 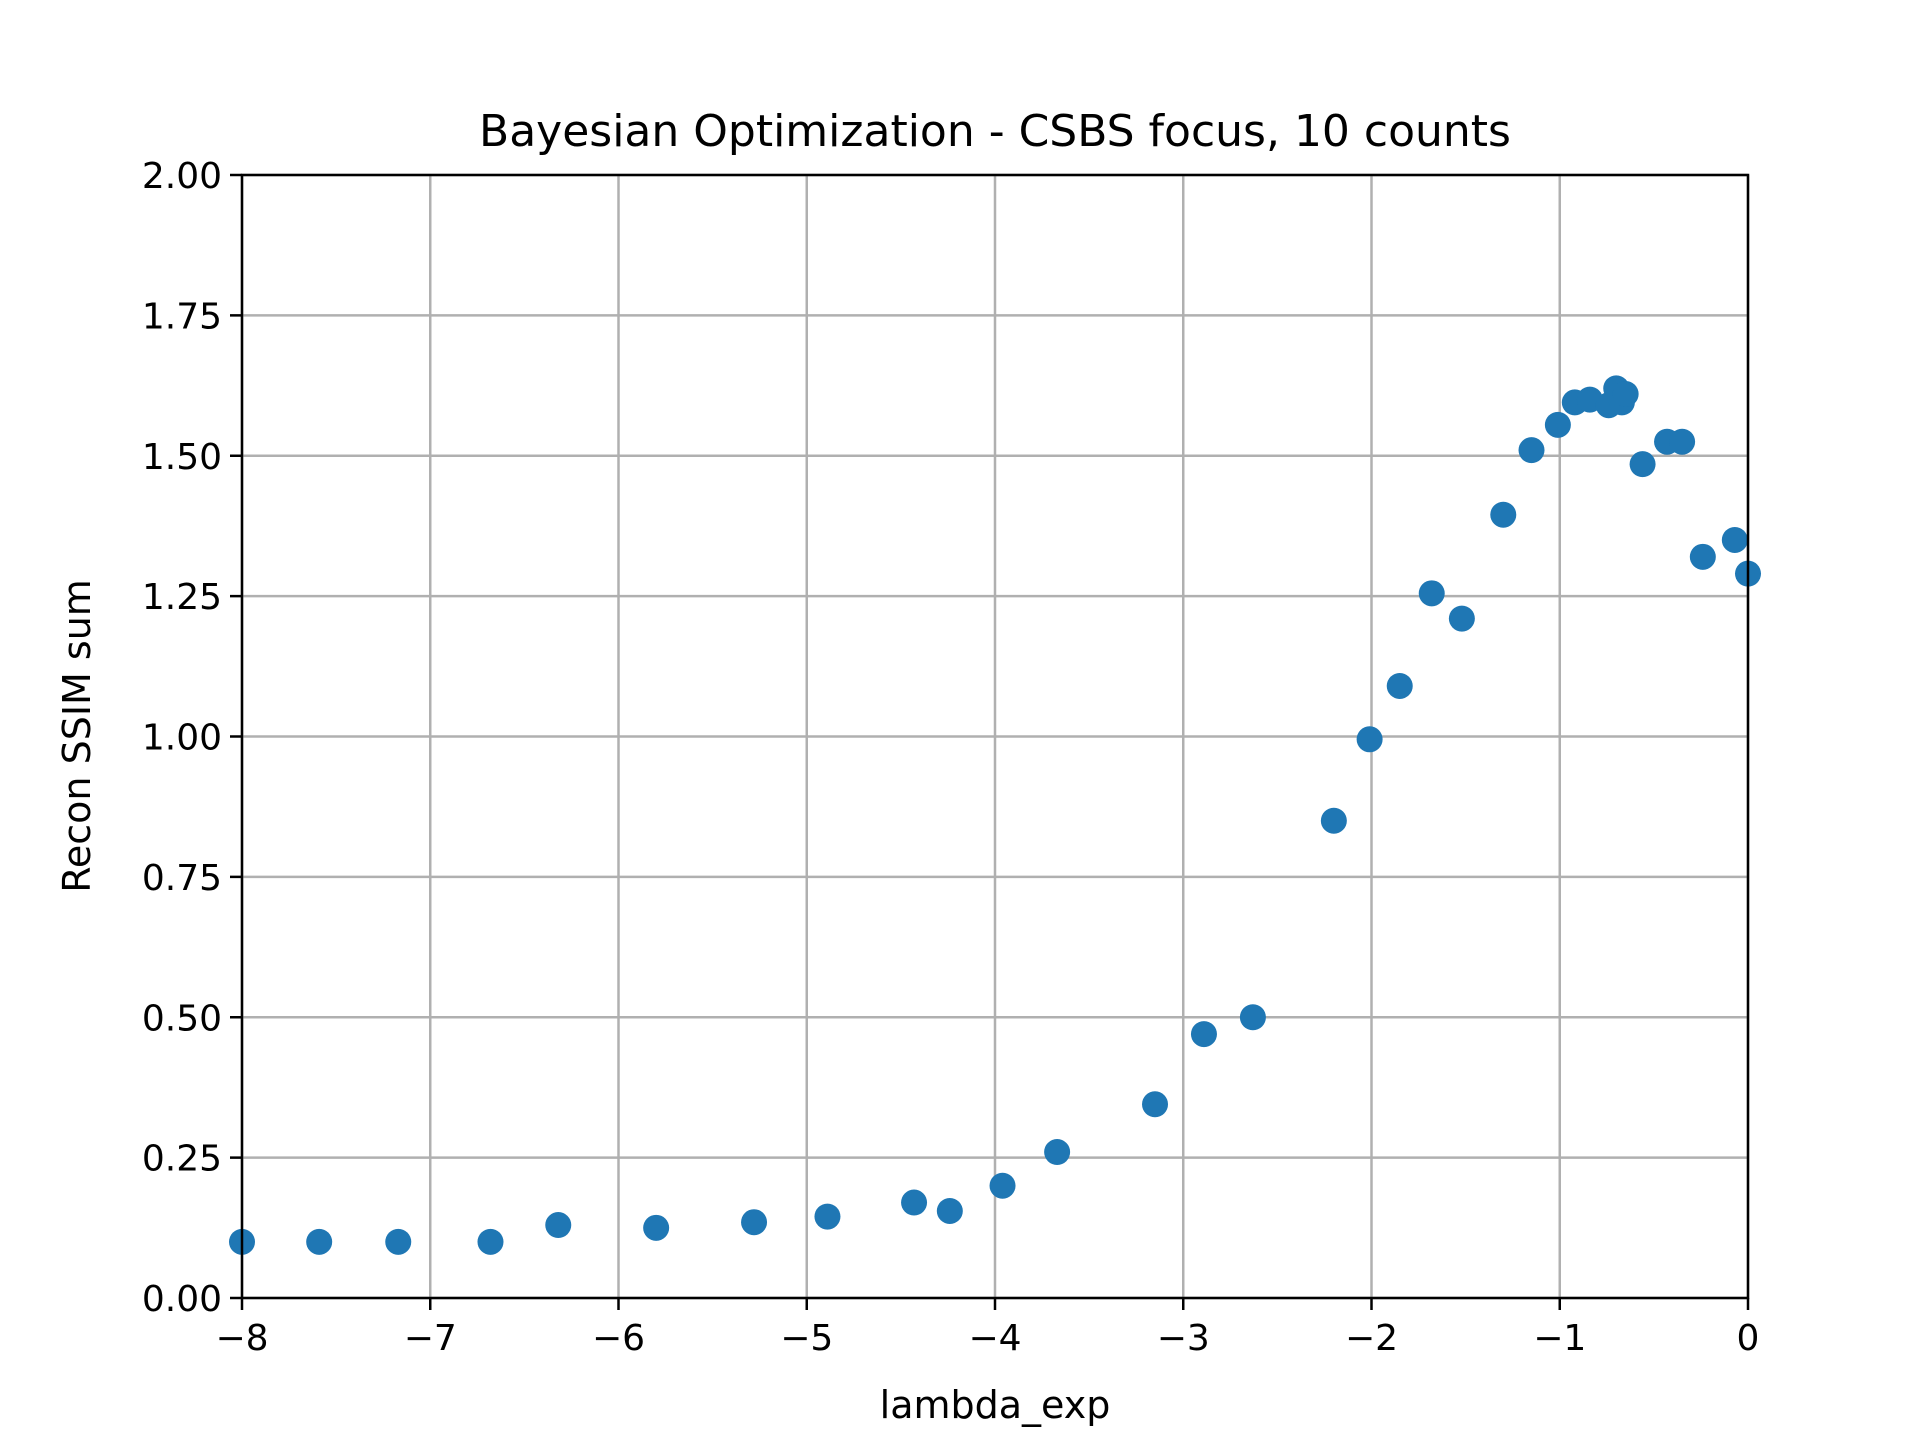 What do you see at coordinates (182, 1159) in the screenshot?
I see `y-tick-label: 0.25` at bounding box center [182, 1159].